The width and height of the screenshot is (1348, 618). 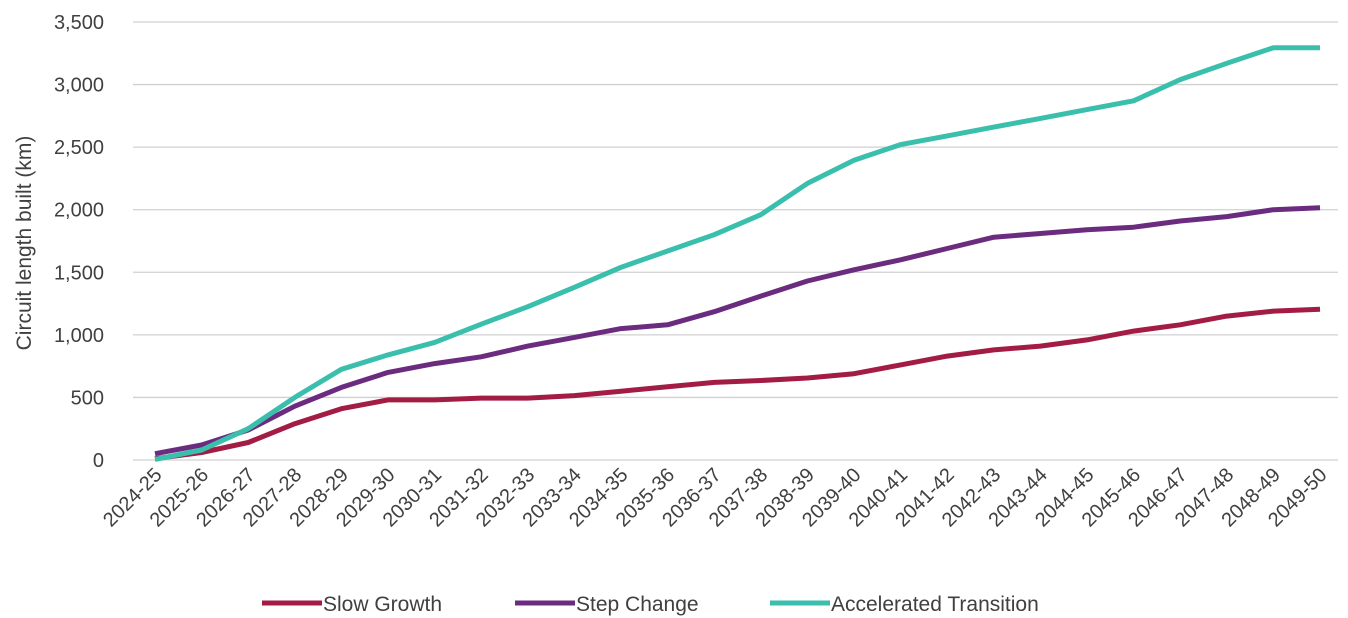 I want to click on y-tick-label: 3,000, so click(x=79, y=86).